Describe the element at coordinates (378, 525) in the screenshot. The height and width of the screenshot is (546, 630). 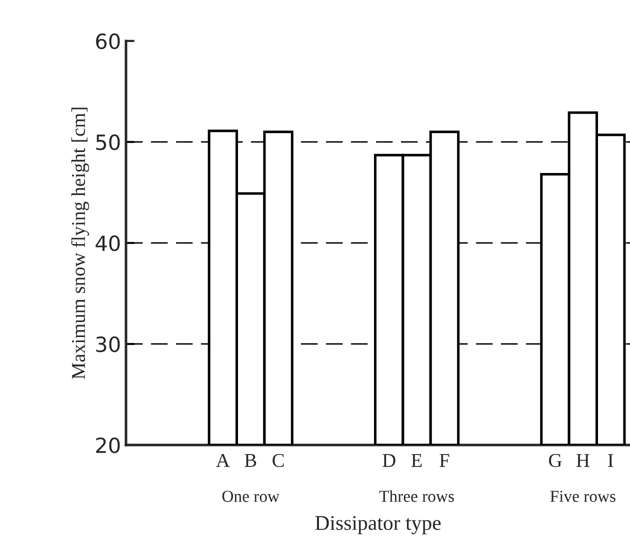
I see `x-axis-title: Dissipator type` at that location.